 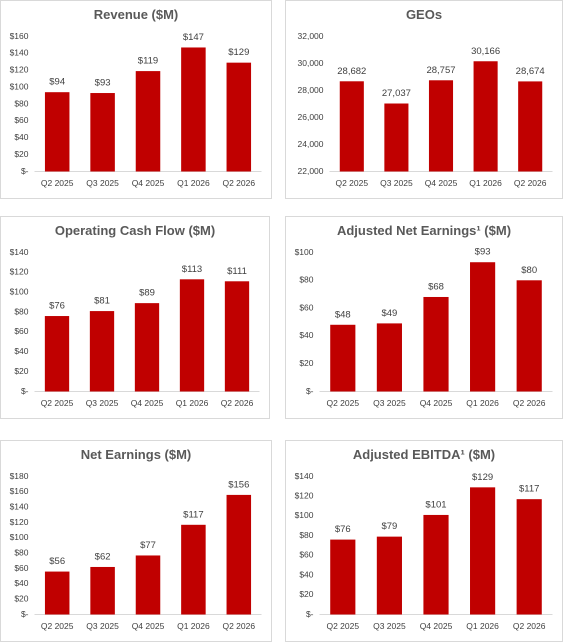 What do you see at coordinates (238, 484) in the screenshot?
I see `value-label: $156` at bounding box center [238, 484].